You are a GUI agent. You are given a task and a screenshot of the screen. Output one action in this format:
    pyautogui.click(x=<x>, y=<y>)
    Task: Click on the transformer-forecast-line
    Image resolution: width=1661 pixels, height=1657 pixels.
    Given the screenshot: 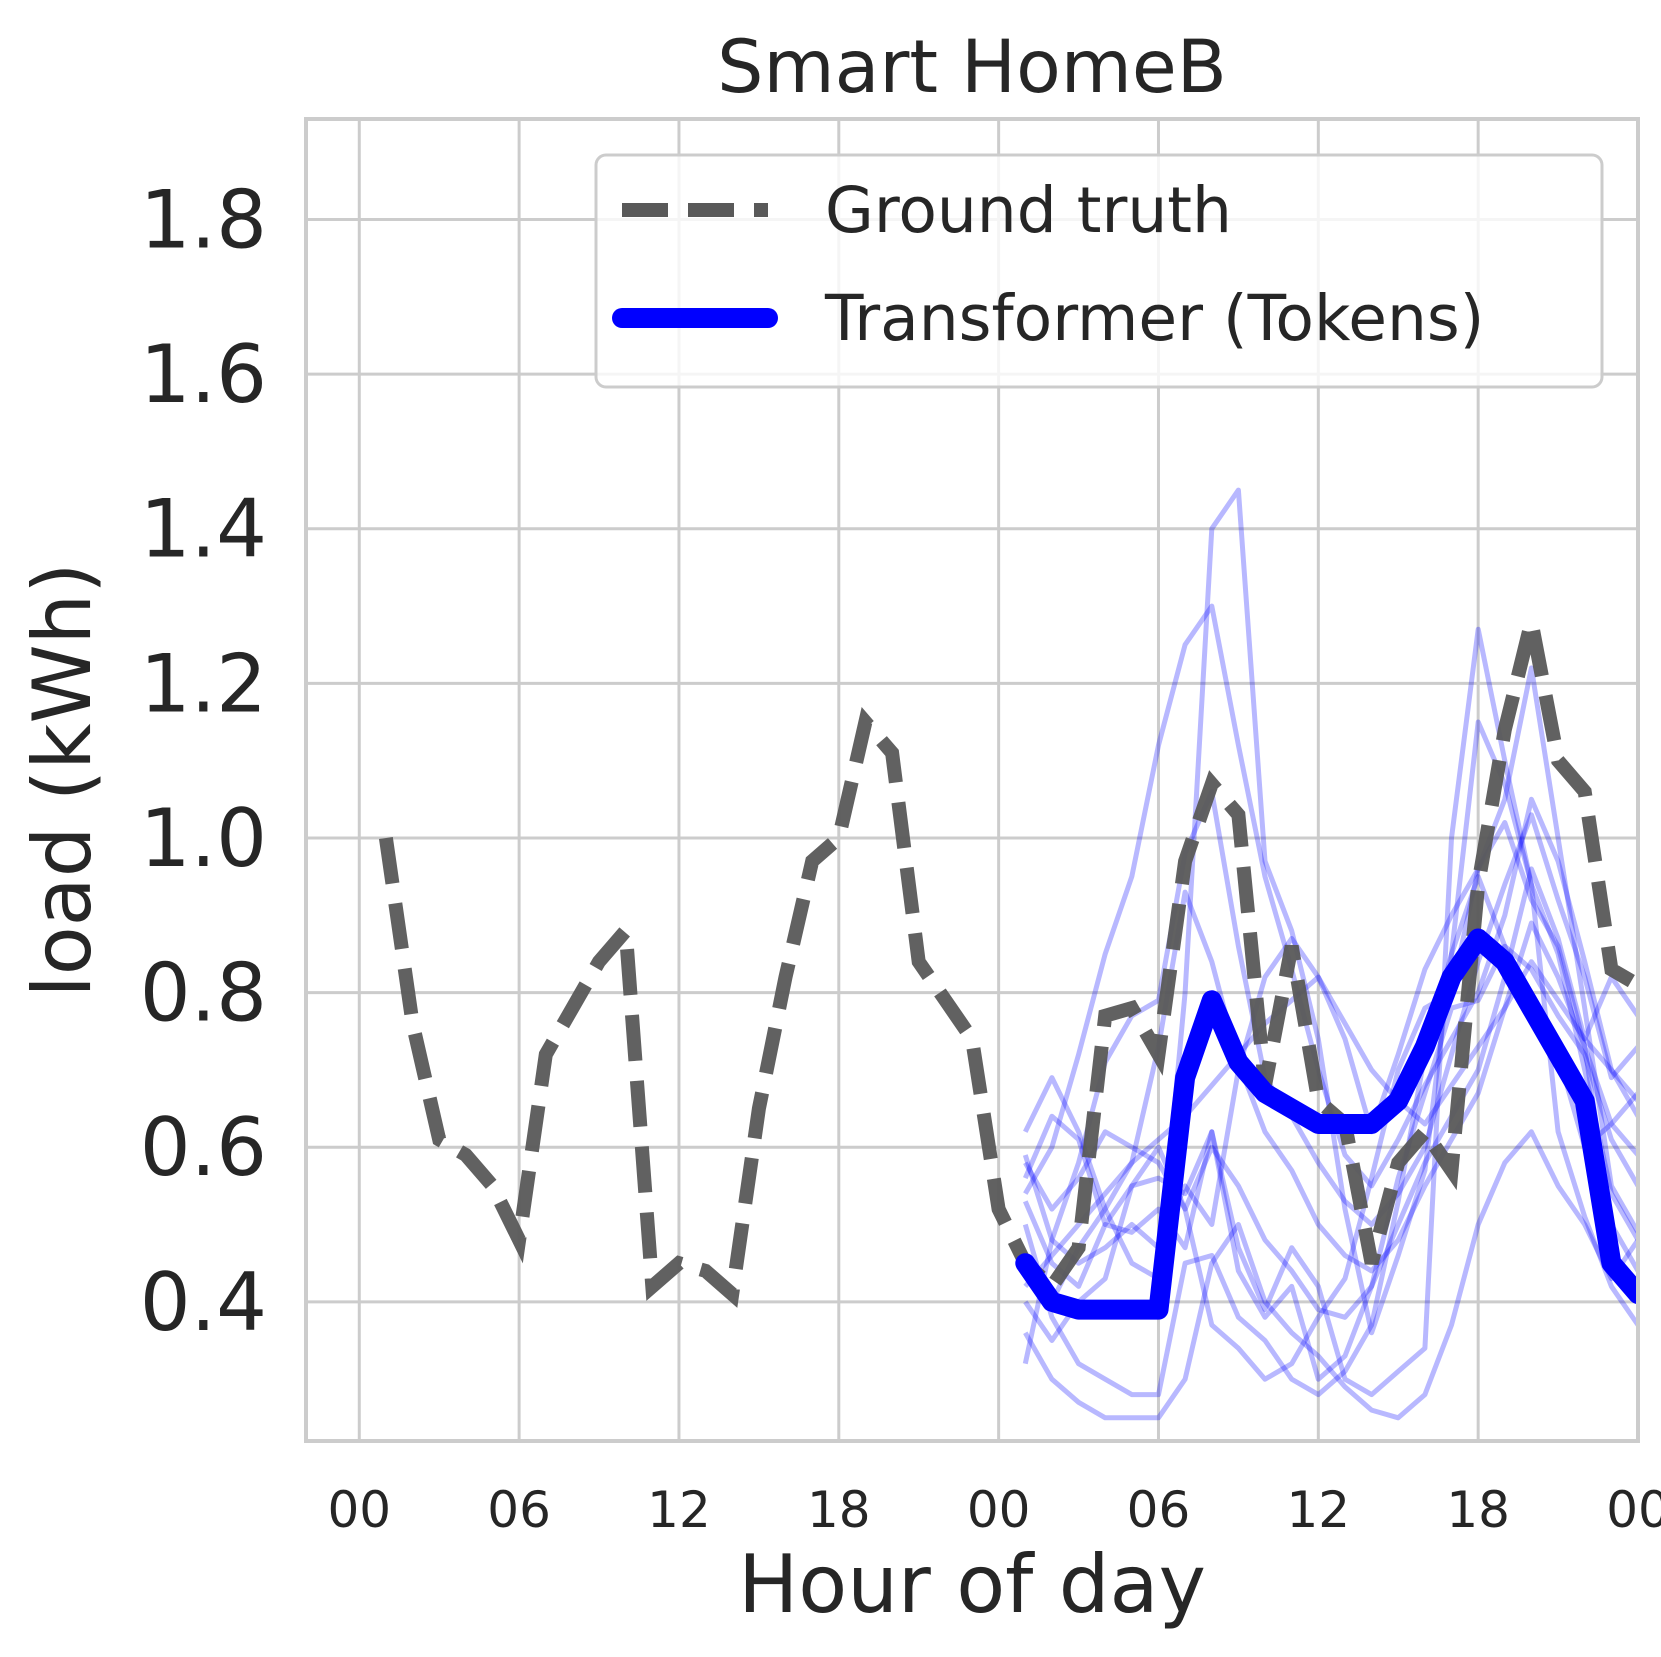 What is the action you would take?
    pyautogui.click(x=1326, y=1124)
    